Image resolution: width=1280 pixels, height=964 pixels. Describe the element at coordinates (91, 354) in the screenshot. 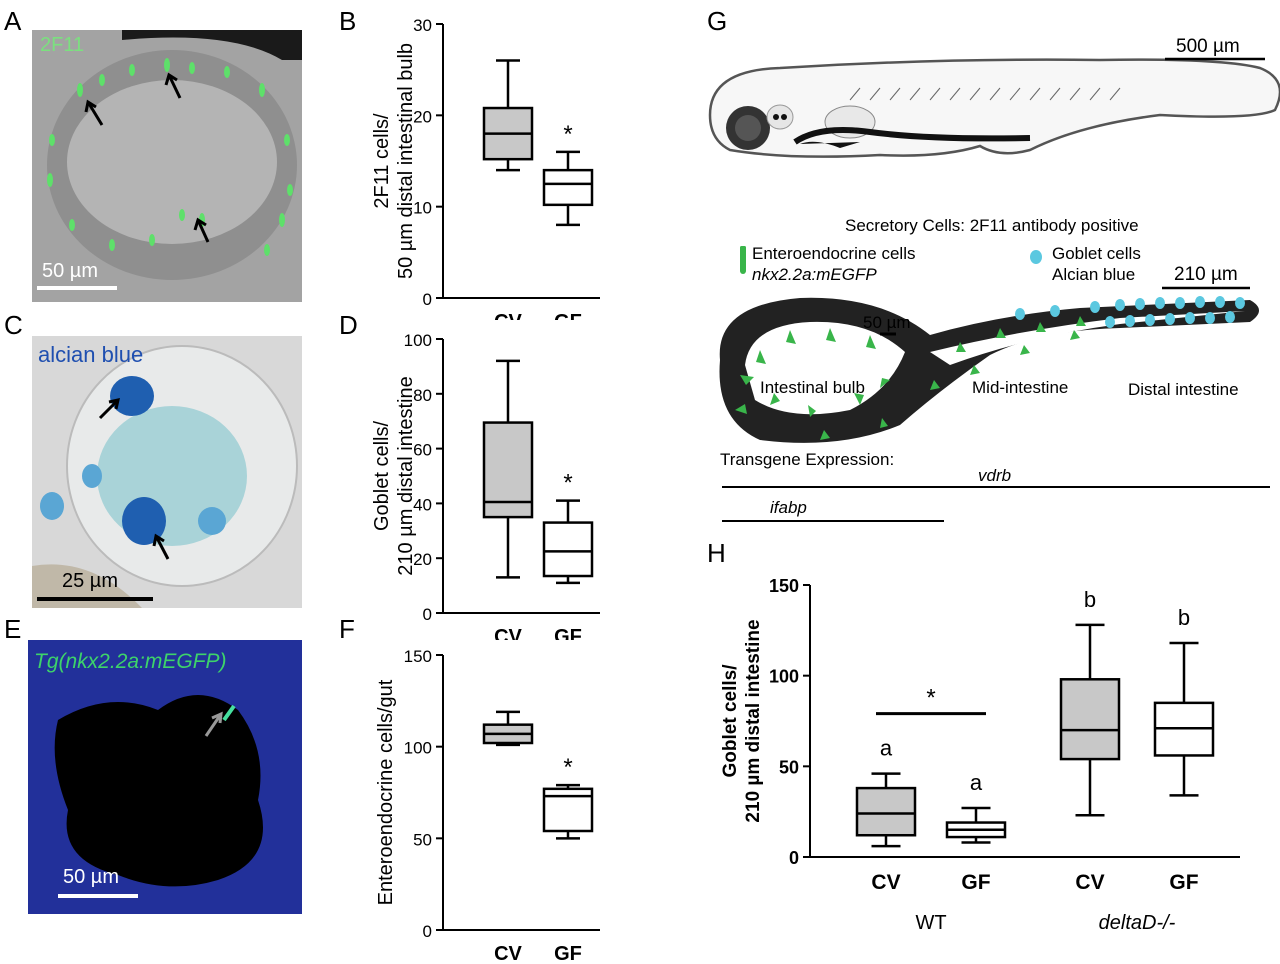

I see `stain-label-alcian: alcian blue` at that location.